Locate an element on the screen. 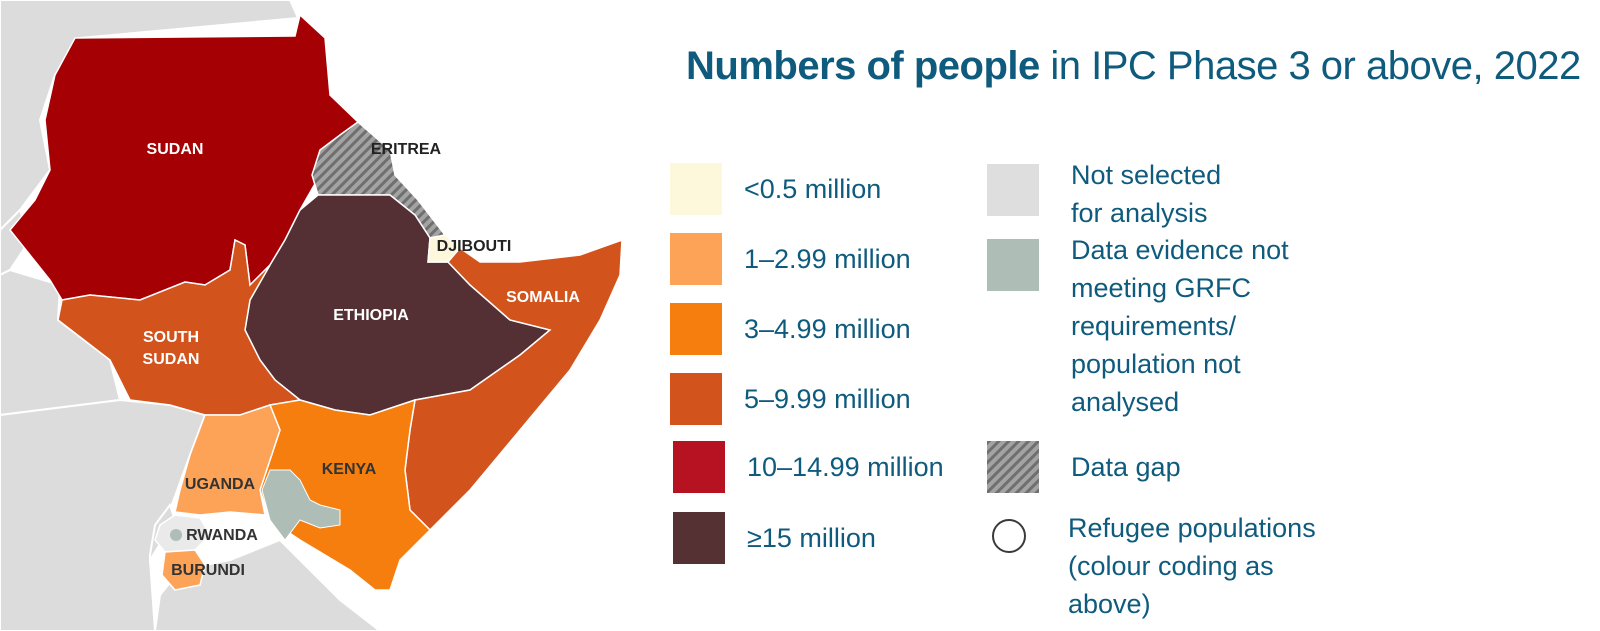  swatch-data-evidence is located at coordinates (1013, 265).